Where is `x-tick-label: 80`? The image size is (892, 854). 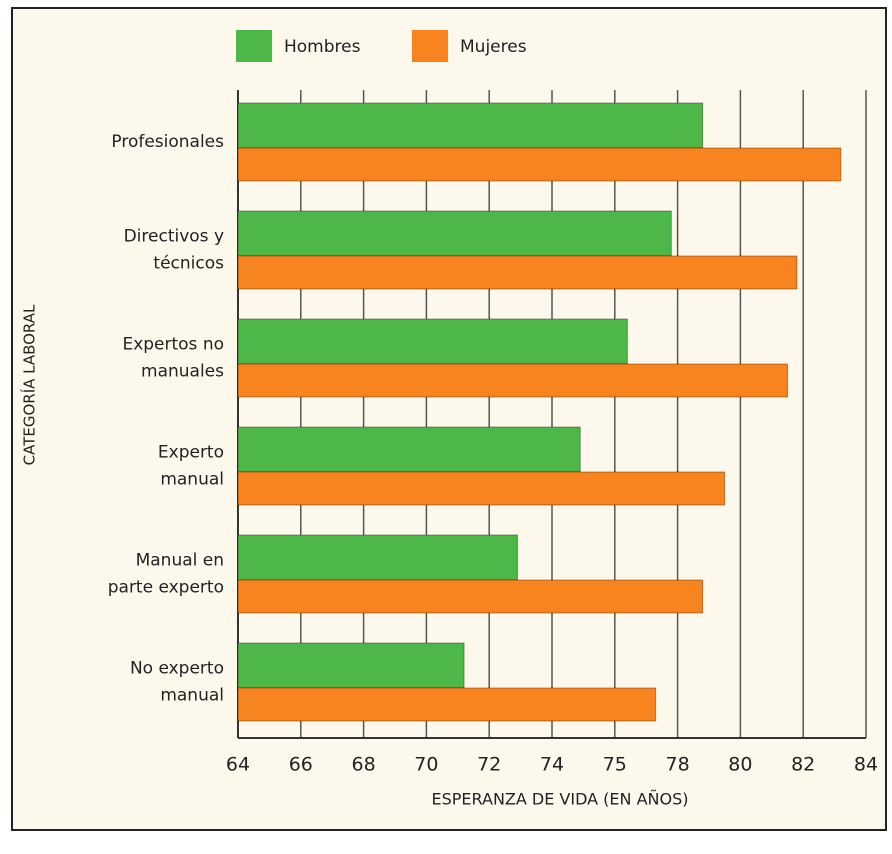 x-tick-label: 80 is located at coordinates (740, 765).